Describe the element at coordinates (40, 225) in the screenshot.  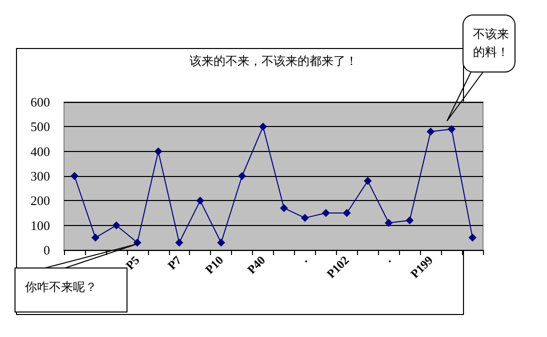
I see `y-tick-label: 100` at that location.